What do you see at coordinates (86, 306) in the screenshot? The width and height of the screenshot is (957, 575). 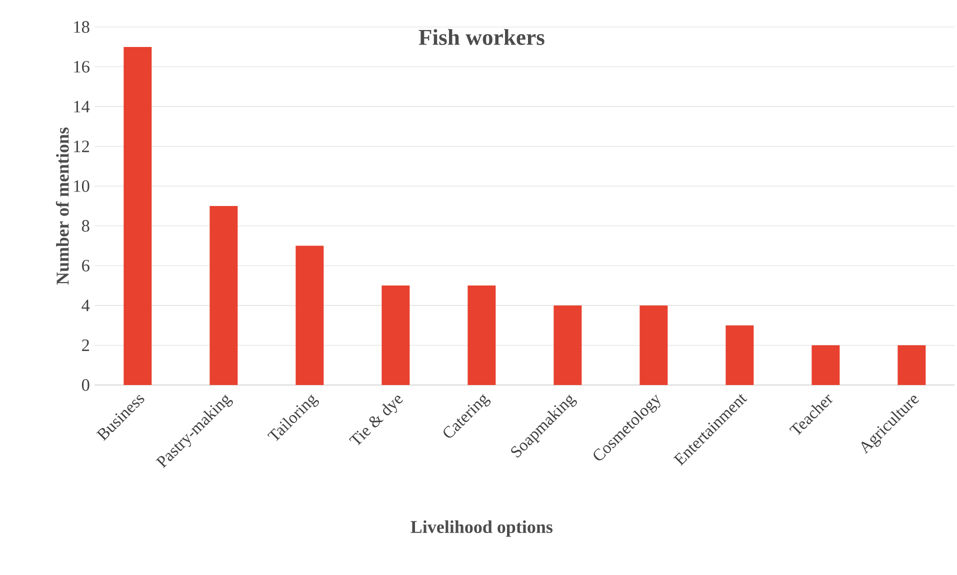 I see `y-tick-label: 4` at bounding box center [86, 306].